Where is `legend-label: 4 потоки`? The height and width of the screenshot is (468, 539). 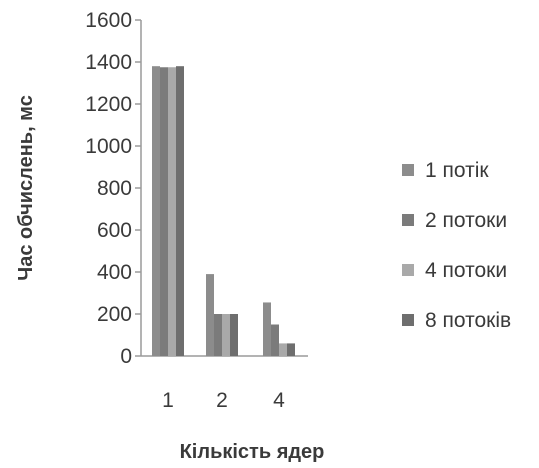
legend-label: 4 потоки is located at coordinates (466, 270).